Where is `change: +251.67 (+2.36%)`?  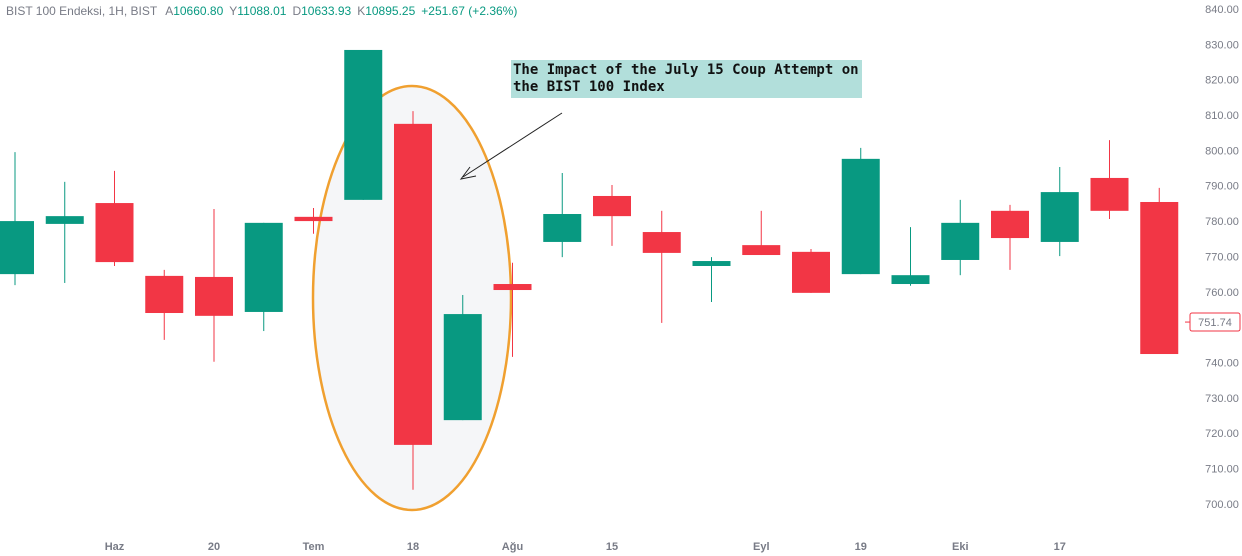
change: +251.67 (+2.36%) is located at coordinates (469, 11).